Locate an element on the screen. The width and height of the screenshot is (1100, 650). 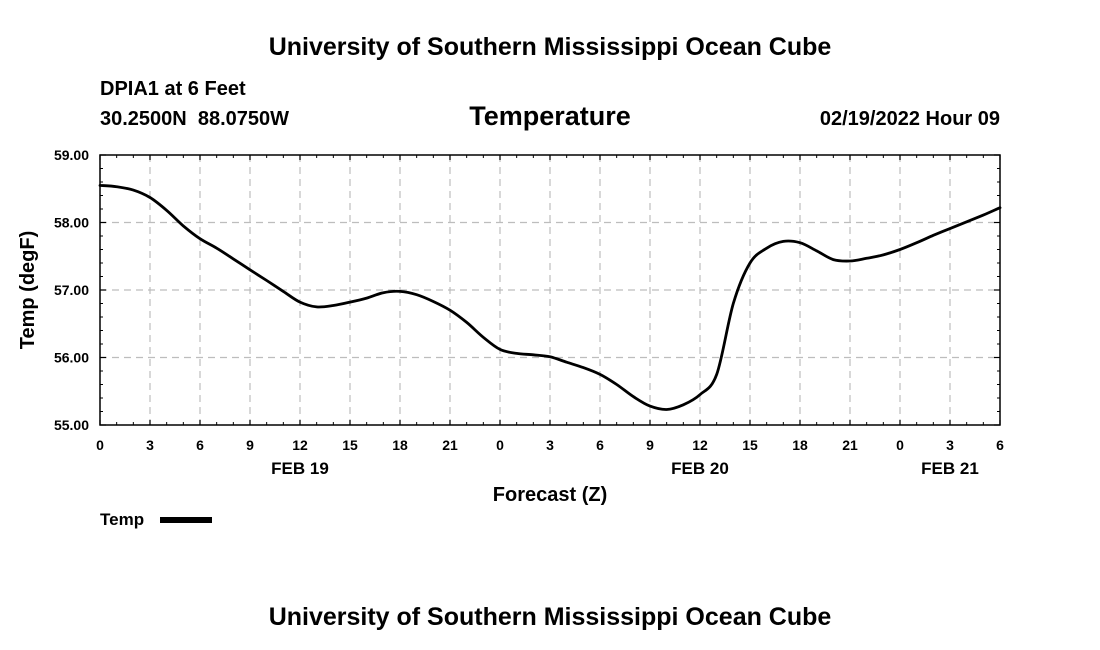
y-tick-labels: 55.00 56.00 57.00 58.00 59.00 is located at coordinates (71, 290).